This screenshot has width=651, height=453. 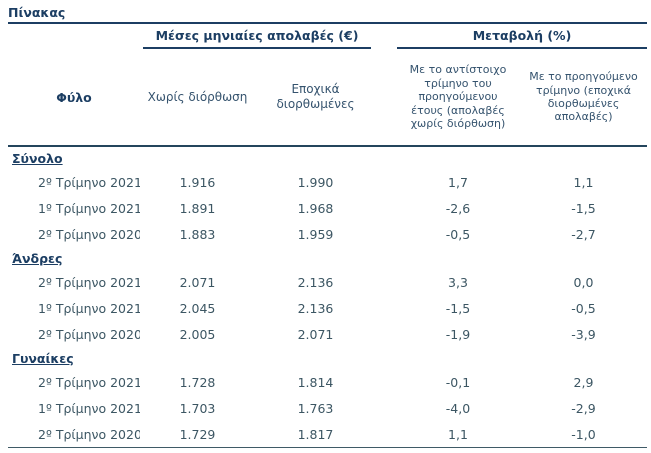 I want to click on value-cell: -2,7, so click(x=583, y=234).